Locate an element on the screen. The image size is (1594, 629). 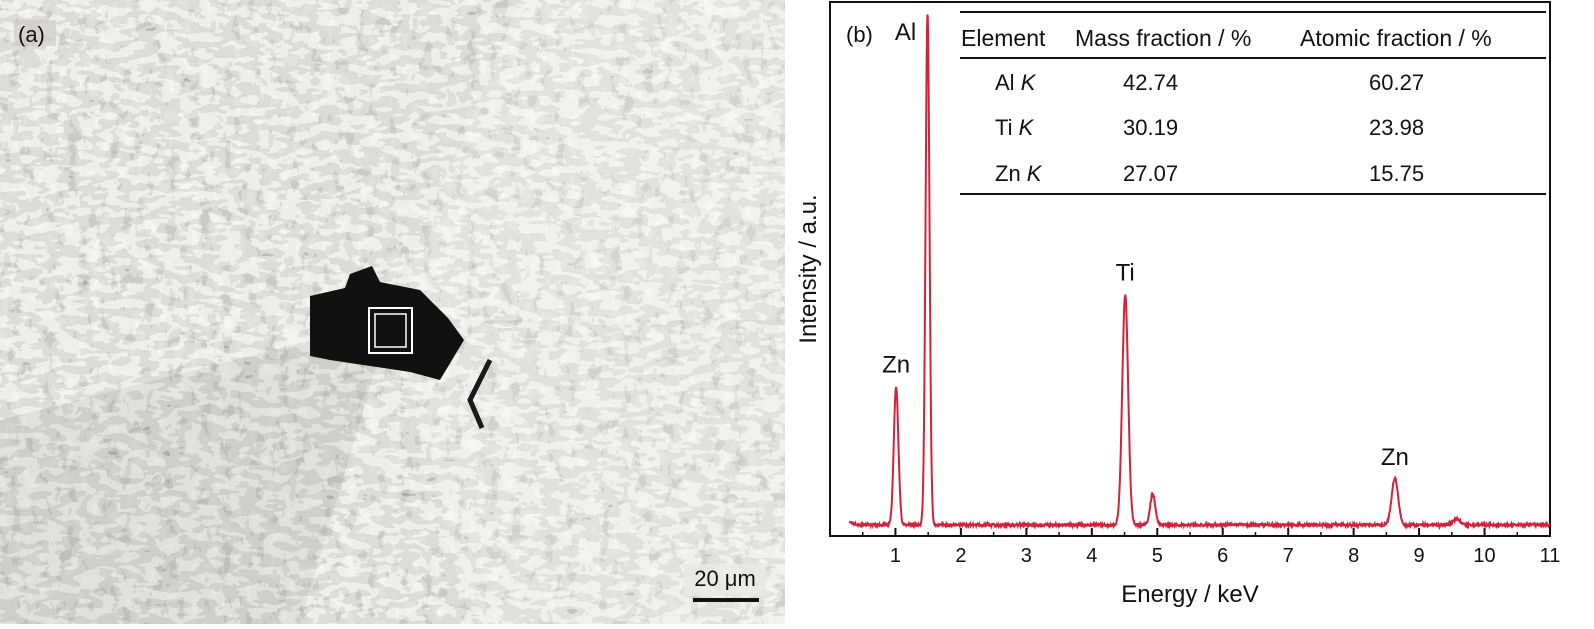
x-tick-label: 5 is located at coordinates (1157, 556).